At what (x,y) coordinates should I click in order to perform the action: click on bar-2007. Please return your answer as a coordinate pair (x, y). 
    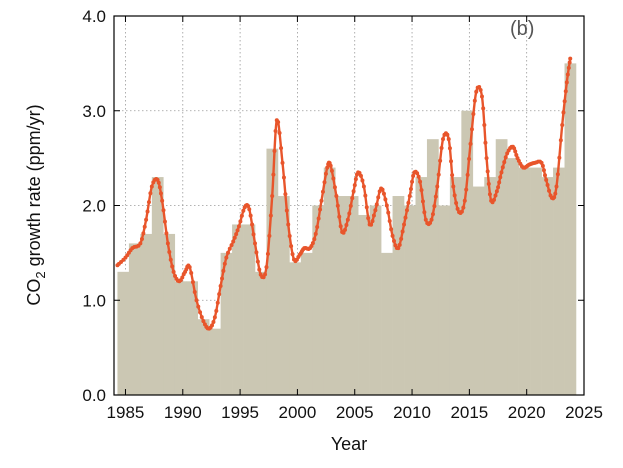
    Looking at the image, I should click on (387, 323).